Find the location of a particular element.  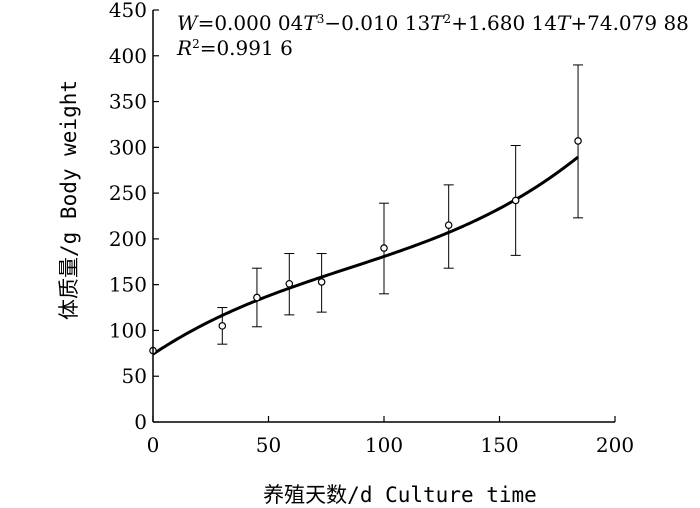

r-squared: R2=0.991 6 is located at coordinates (234, 48).